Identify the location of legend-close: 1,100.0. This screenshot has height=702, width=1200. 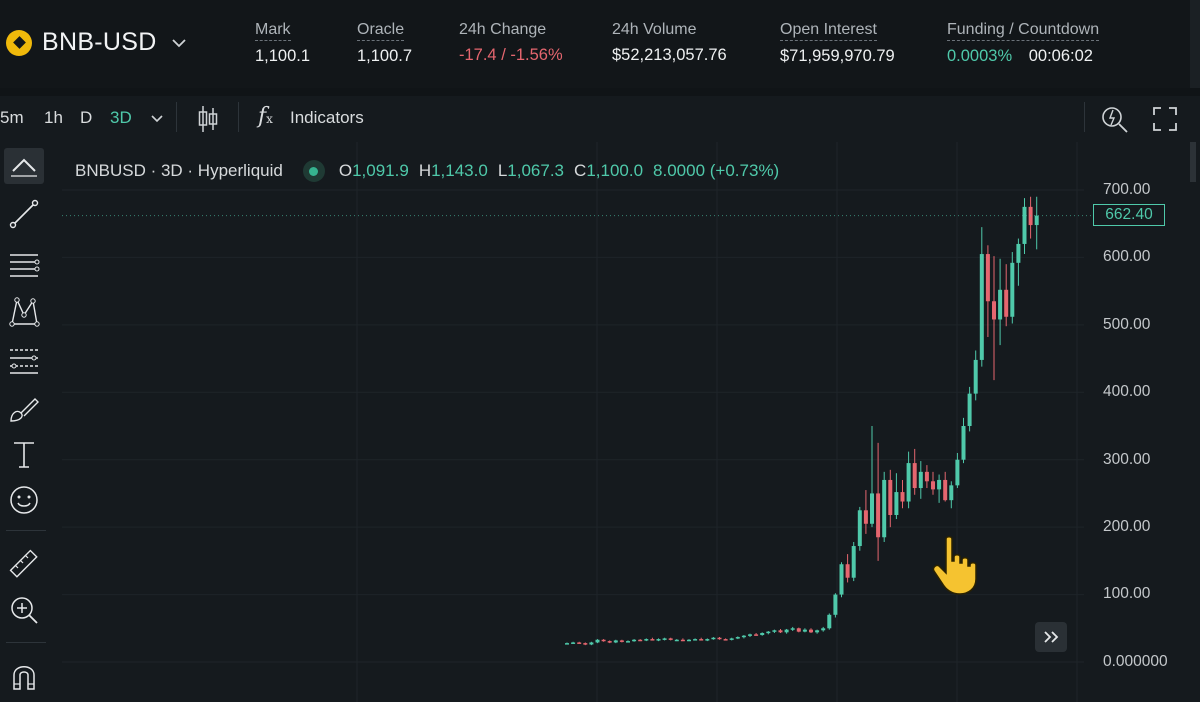
(615, 170).